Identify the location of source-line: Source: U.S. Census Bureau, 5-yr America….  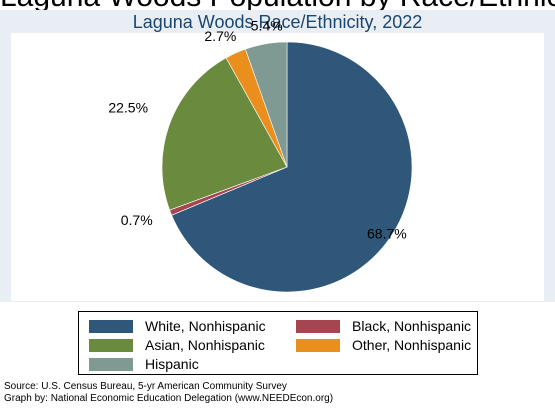
(145, 386).